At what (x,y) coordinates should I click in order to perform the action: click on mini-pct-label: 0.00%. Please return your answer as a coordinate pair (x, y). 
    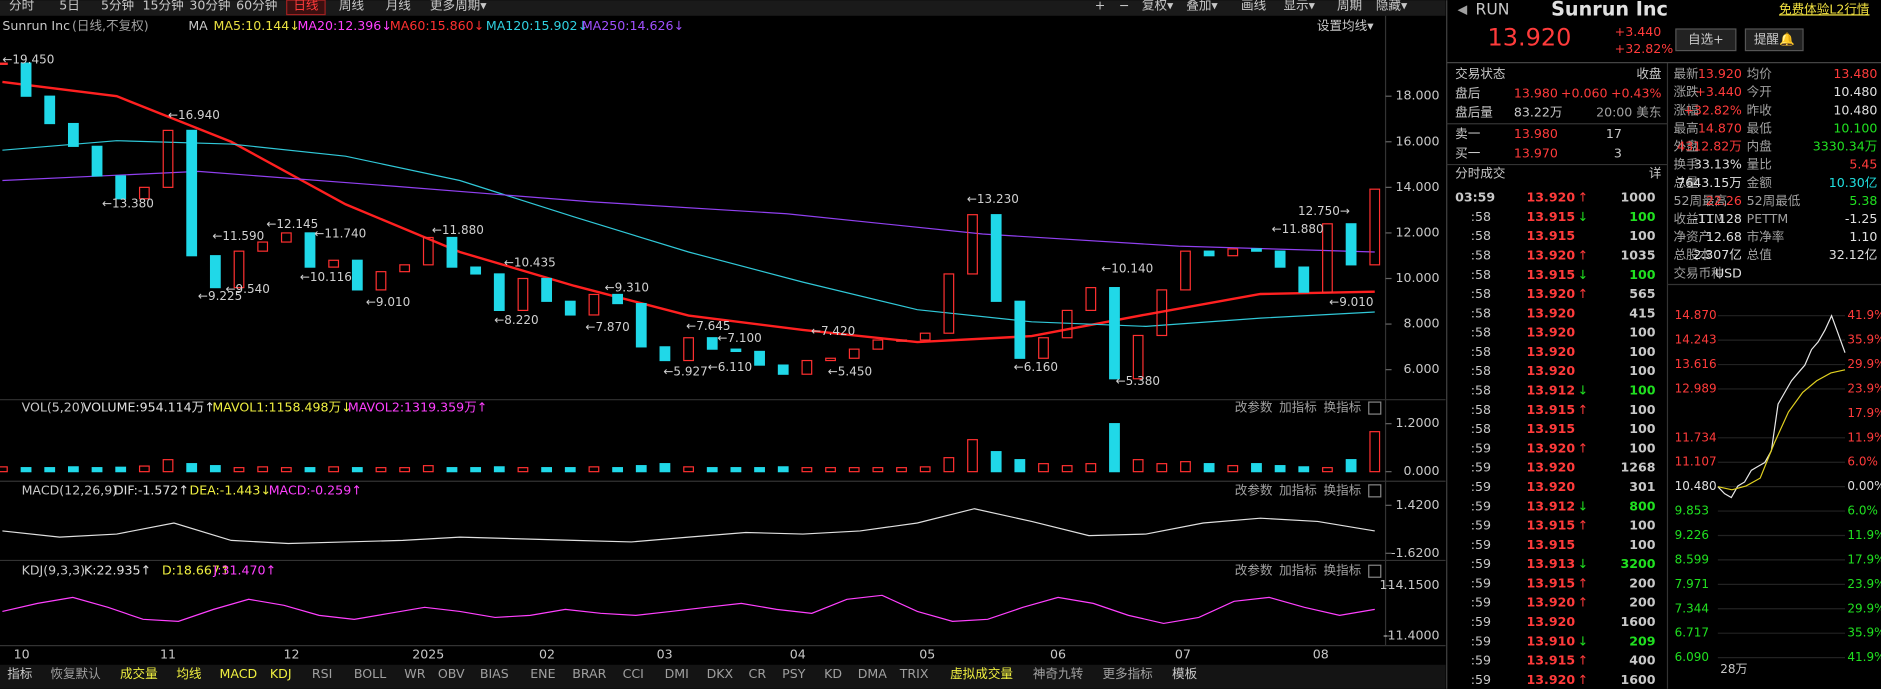
    Looking at the image, I should click on (1864, 486).